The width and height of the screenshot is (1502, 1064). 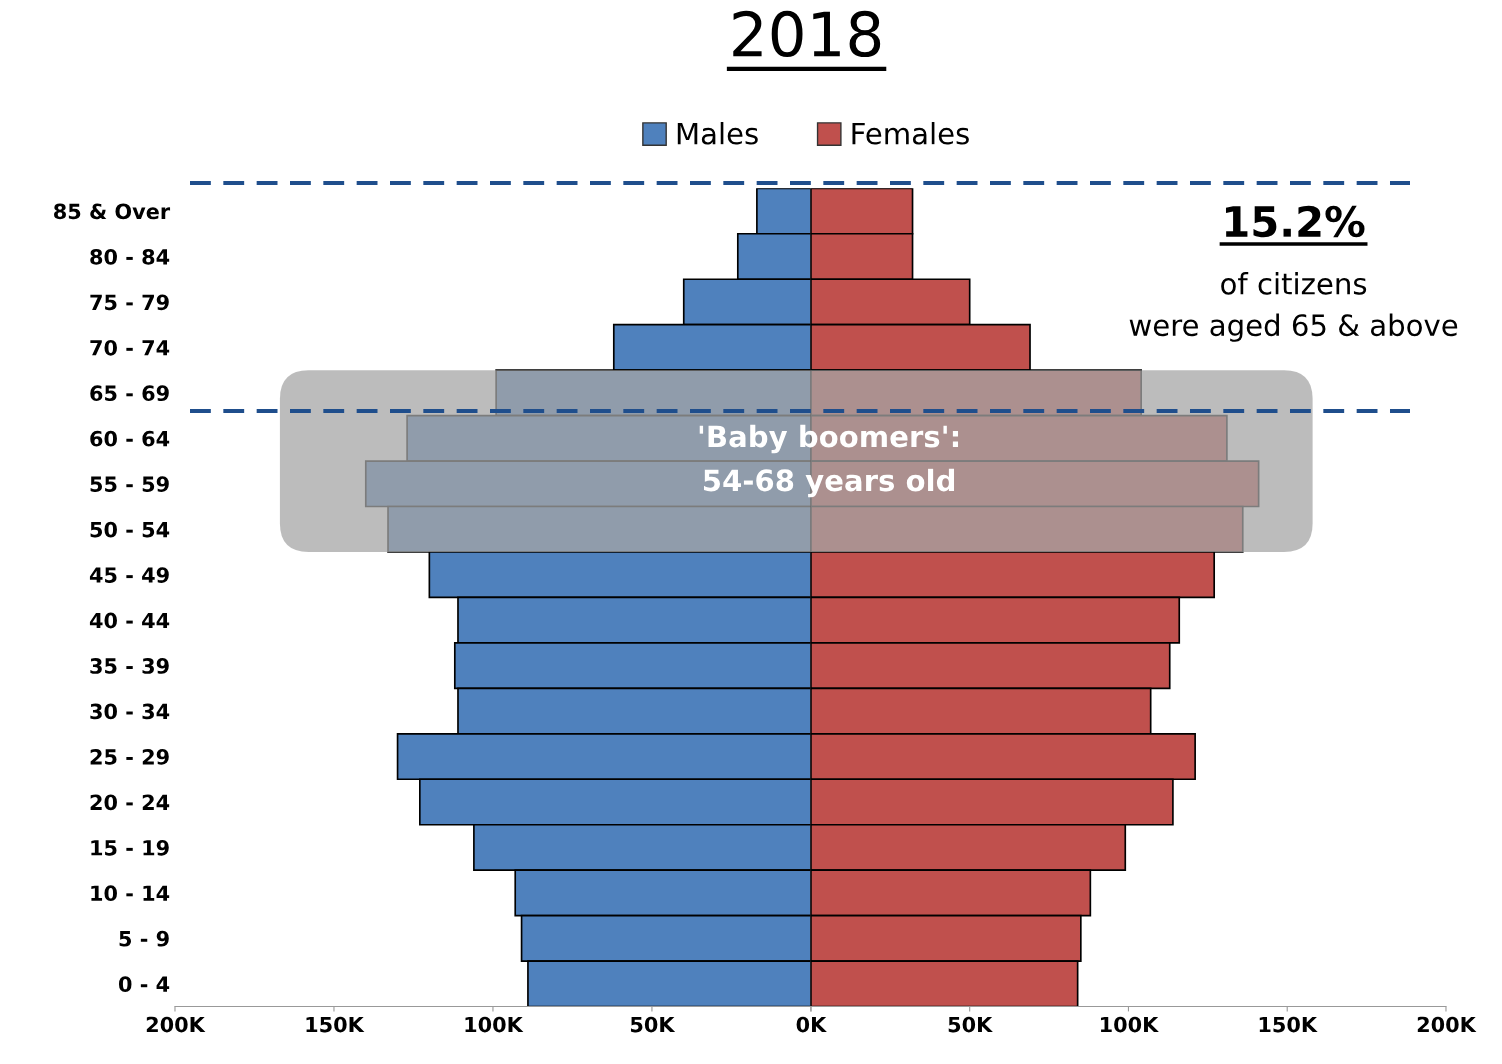 What do you see at coordinates (130, 256) in the screenshot?
I see `y-tick-label: 80 - 84` at bounding box center [130, 256].